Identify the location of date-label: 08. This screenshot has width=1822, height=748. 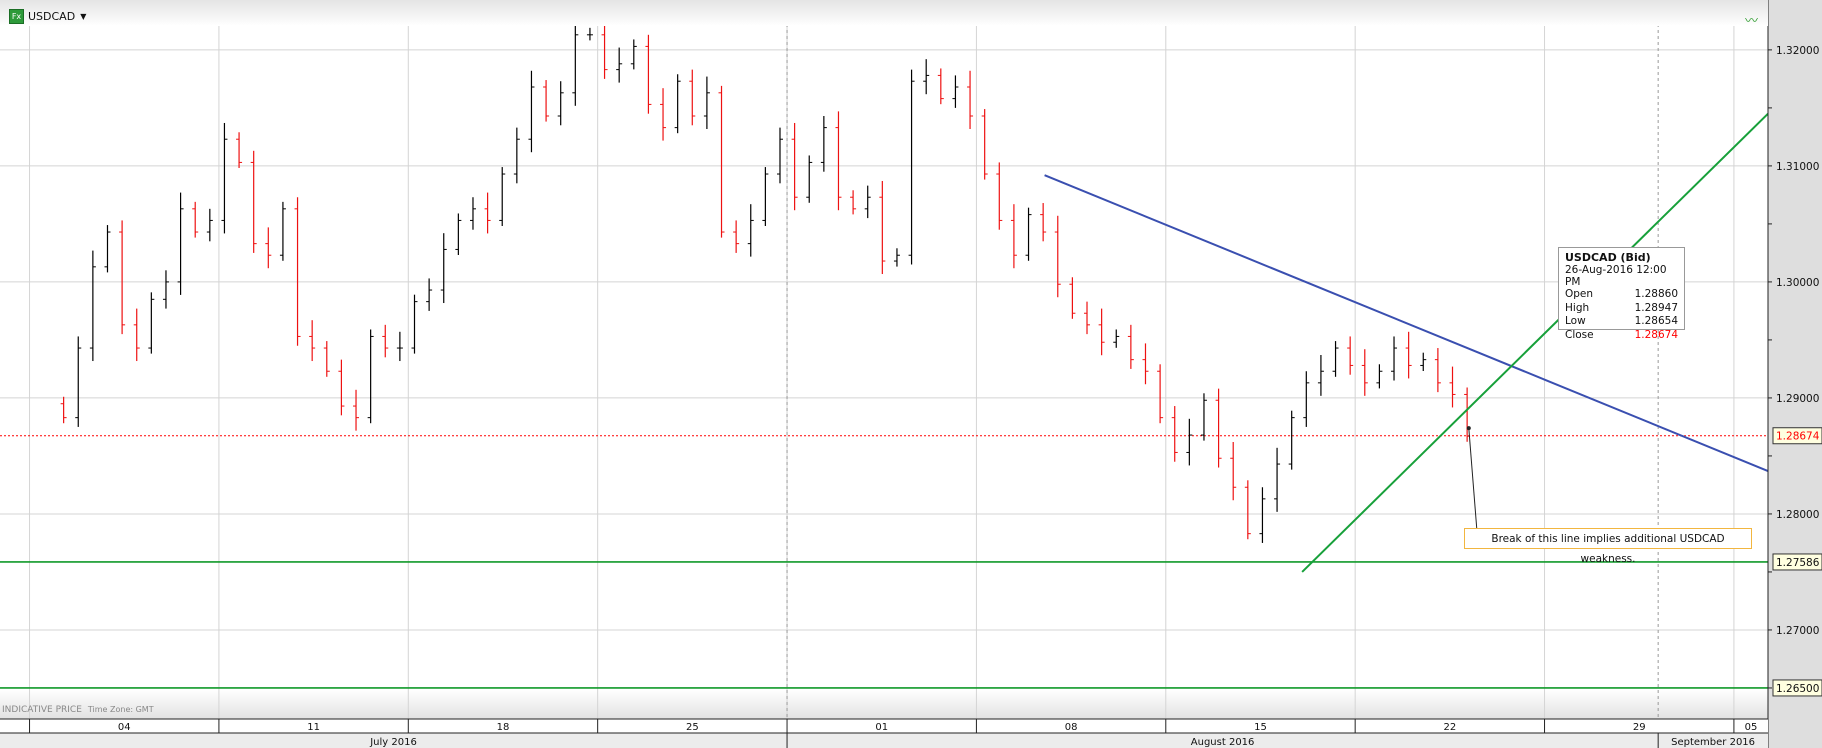
(1071, 727).